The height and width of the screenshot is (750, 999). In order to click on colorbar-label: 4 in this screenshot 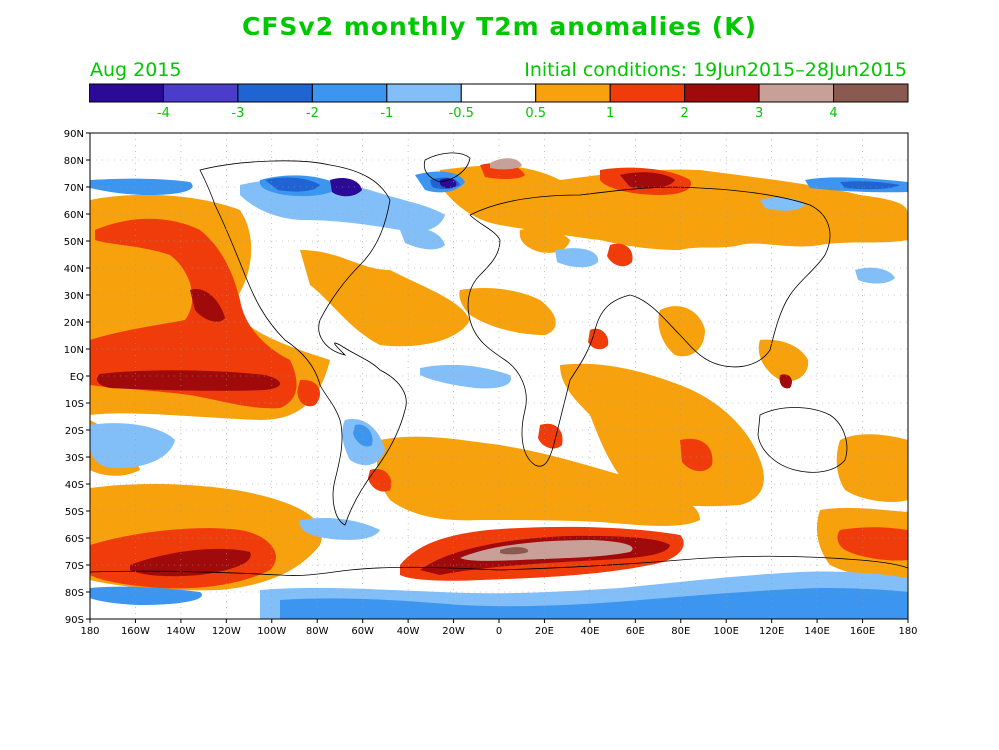, I will do `click(833, 113)`.